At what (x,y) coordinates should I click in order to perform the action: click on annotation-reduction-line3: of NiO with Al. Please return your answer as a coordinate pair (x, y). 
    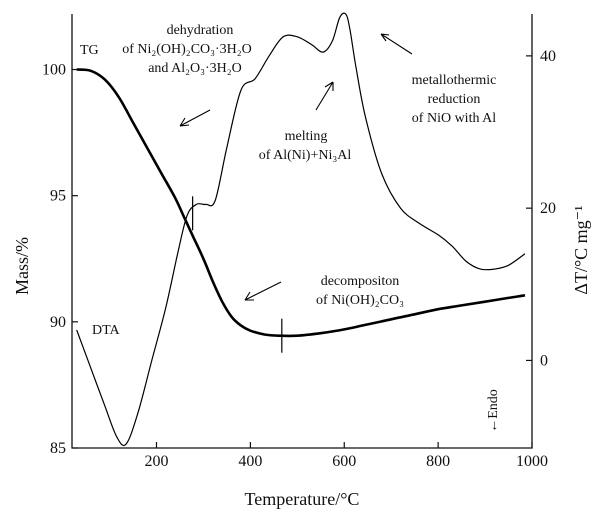
    Looking at the image, I should click on (454, 118).